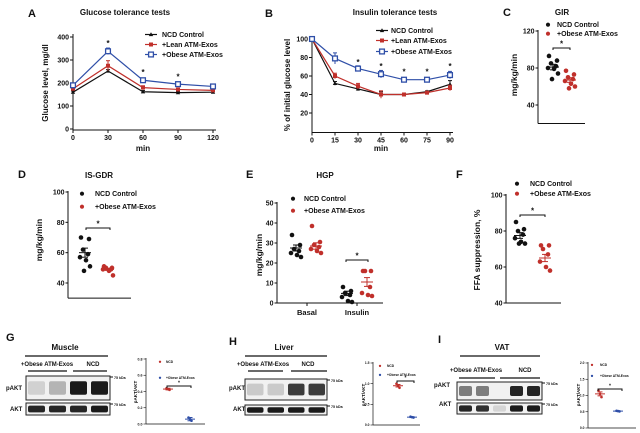  I want to click on panel-letter: C, so click(507, 13).